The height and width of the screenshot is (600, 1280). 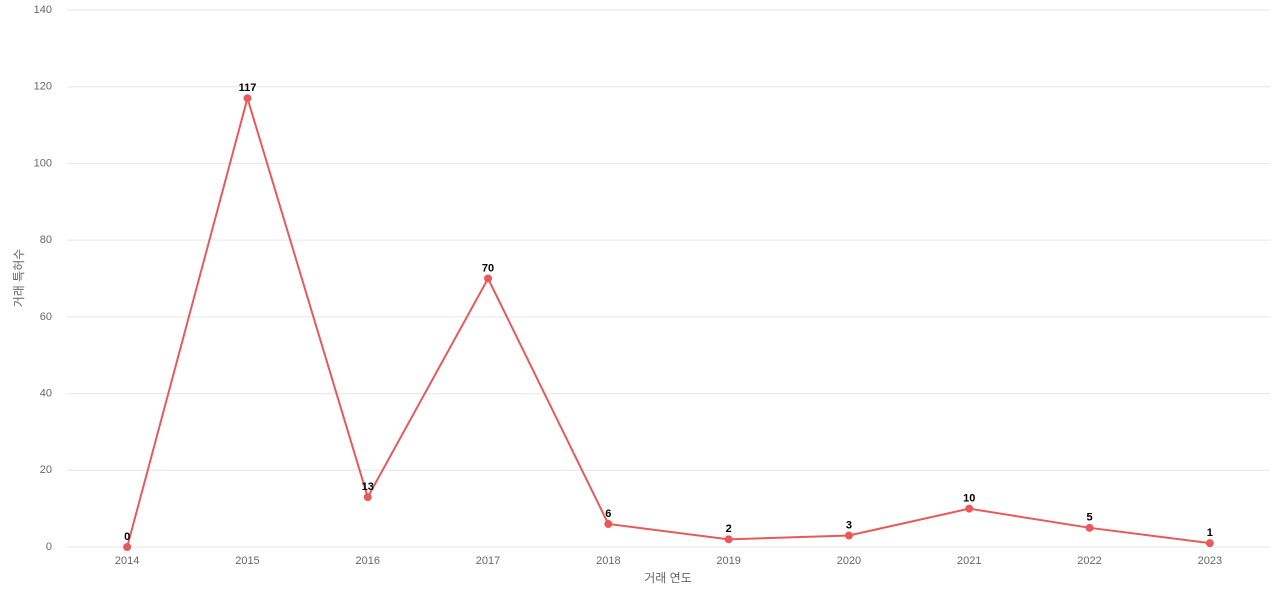 What do you see at coordinates (1210, 533) in the screenshot?
I see `value-label: 1` at bounding box center [1210, 533].